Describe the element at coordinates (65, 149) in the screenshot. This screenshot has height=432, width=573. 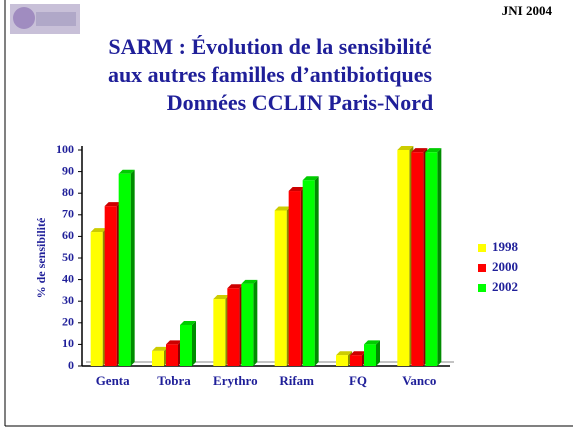
I see `y-tick-label: 100` at that location.